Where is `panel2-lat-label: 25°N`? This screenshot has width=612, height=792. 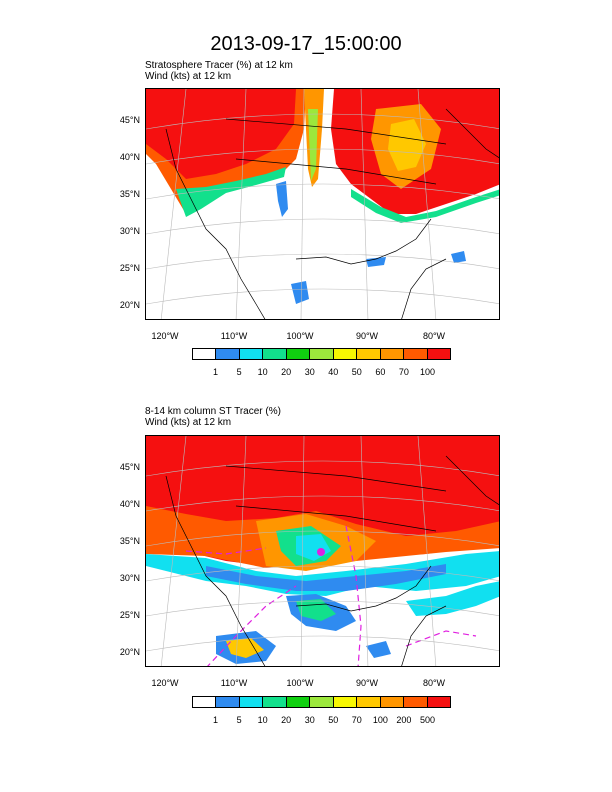 panel2-lat-label: 25°N is located at coordinates (129, 615).